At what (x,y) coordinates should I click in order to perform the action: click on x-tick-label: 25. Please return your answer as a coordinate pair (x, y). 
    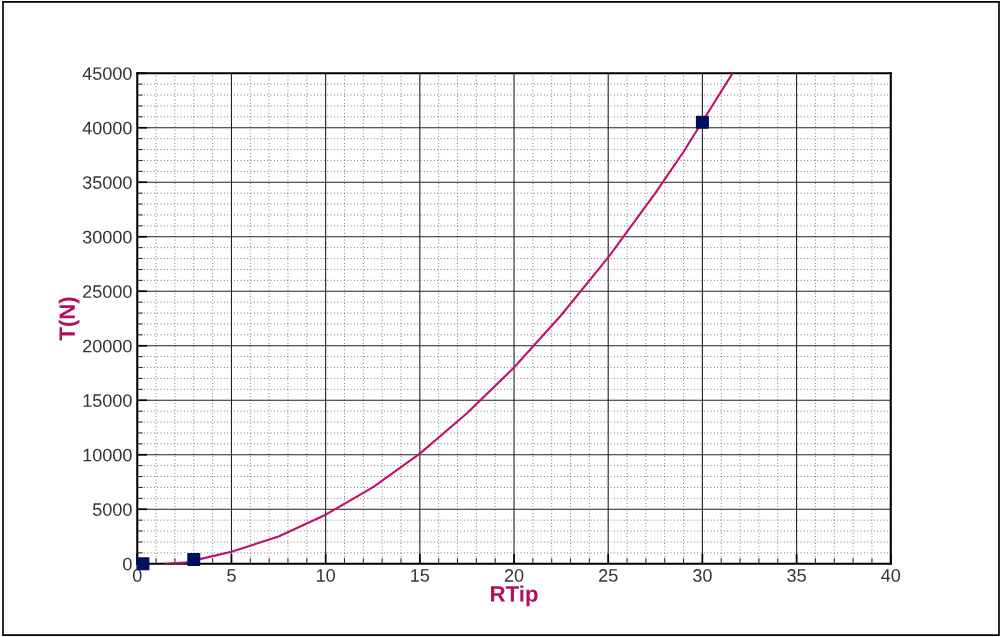
    Looking at the image, I should click on (608, 575).